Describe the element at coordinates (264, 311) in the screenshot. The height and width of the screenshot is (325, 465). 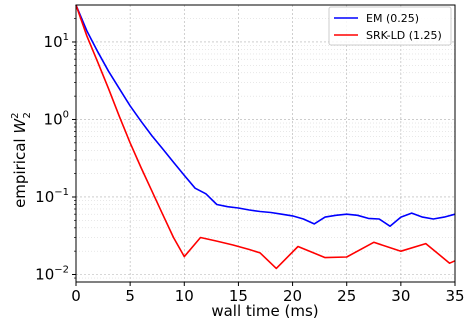
I see `x-axis-label: wall time (ms)` at that location.